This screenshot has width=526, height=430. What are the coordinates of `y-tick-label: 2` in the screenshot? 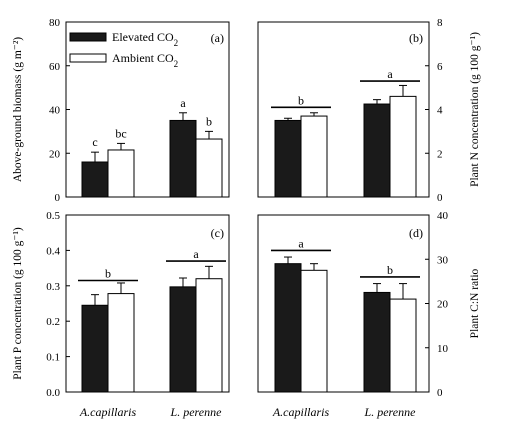 It's located at (440, 154).